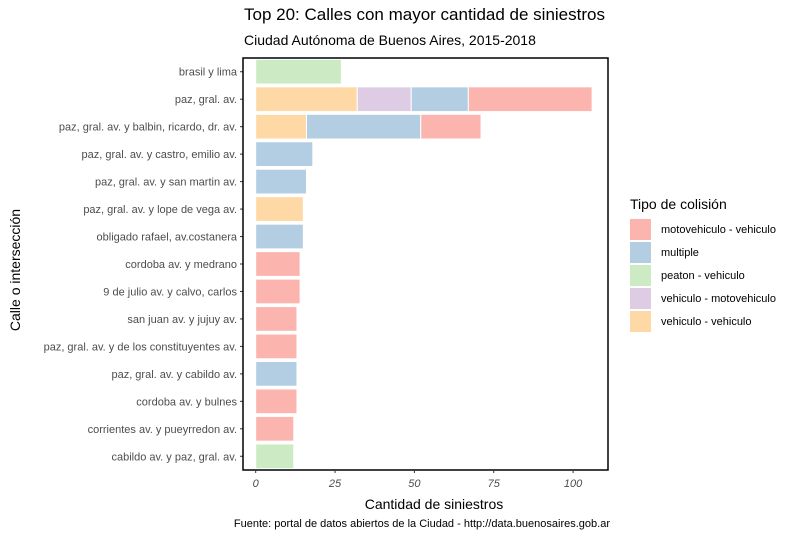 Image resolution: width=803 pixels, height=538 pixels. What do you see at coordinates (162, 430) in the screenshot?
I see `y-tick-label: corrientes av. y pueyrredon av.` at bounding box center [162, 430].